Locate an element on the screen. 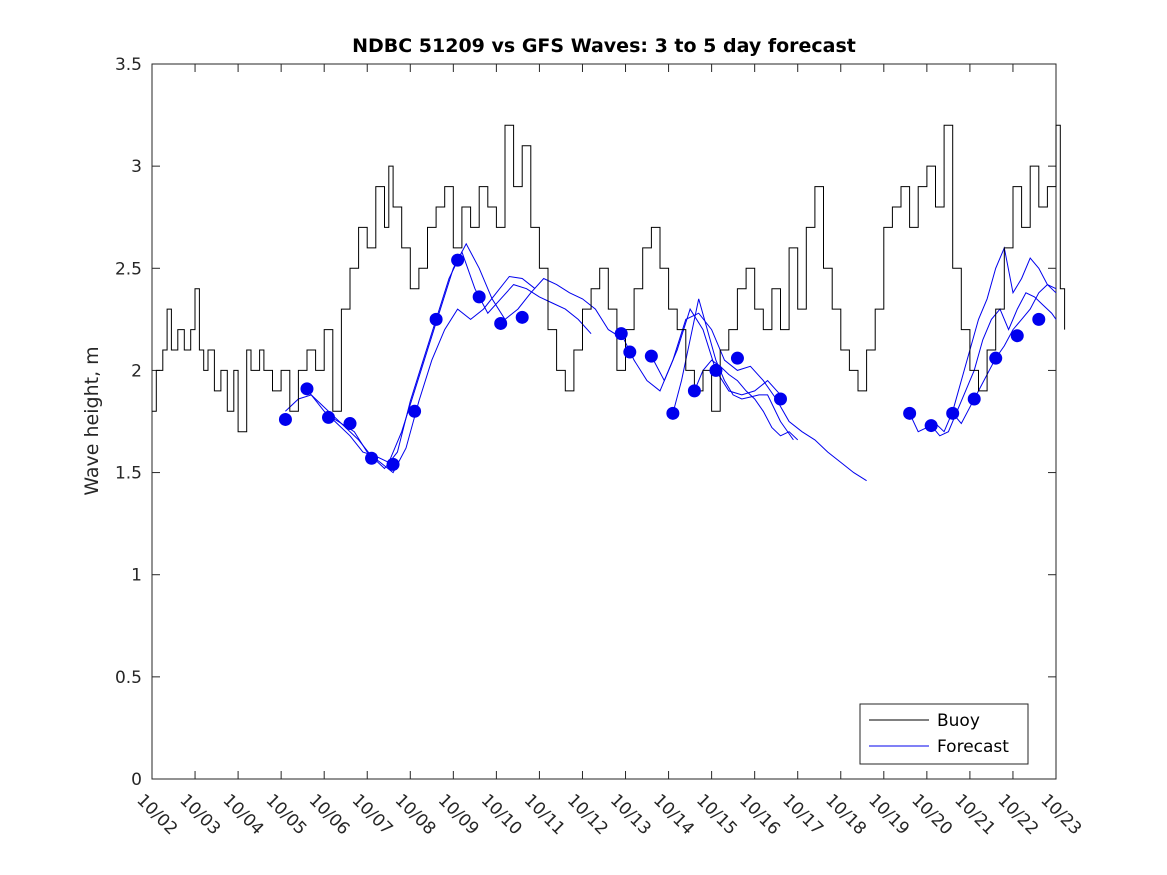 The height and width of the screenshot is (875, 1167). legend-box is located at coordinates (944, 734).